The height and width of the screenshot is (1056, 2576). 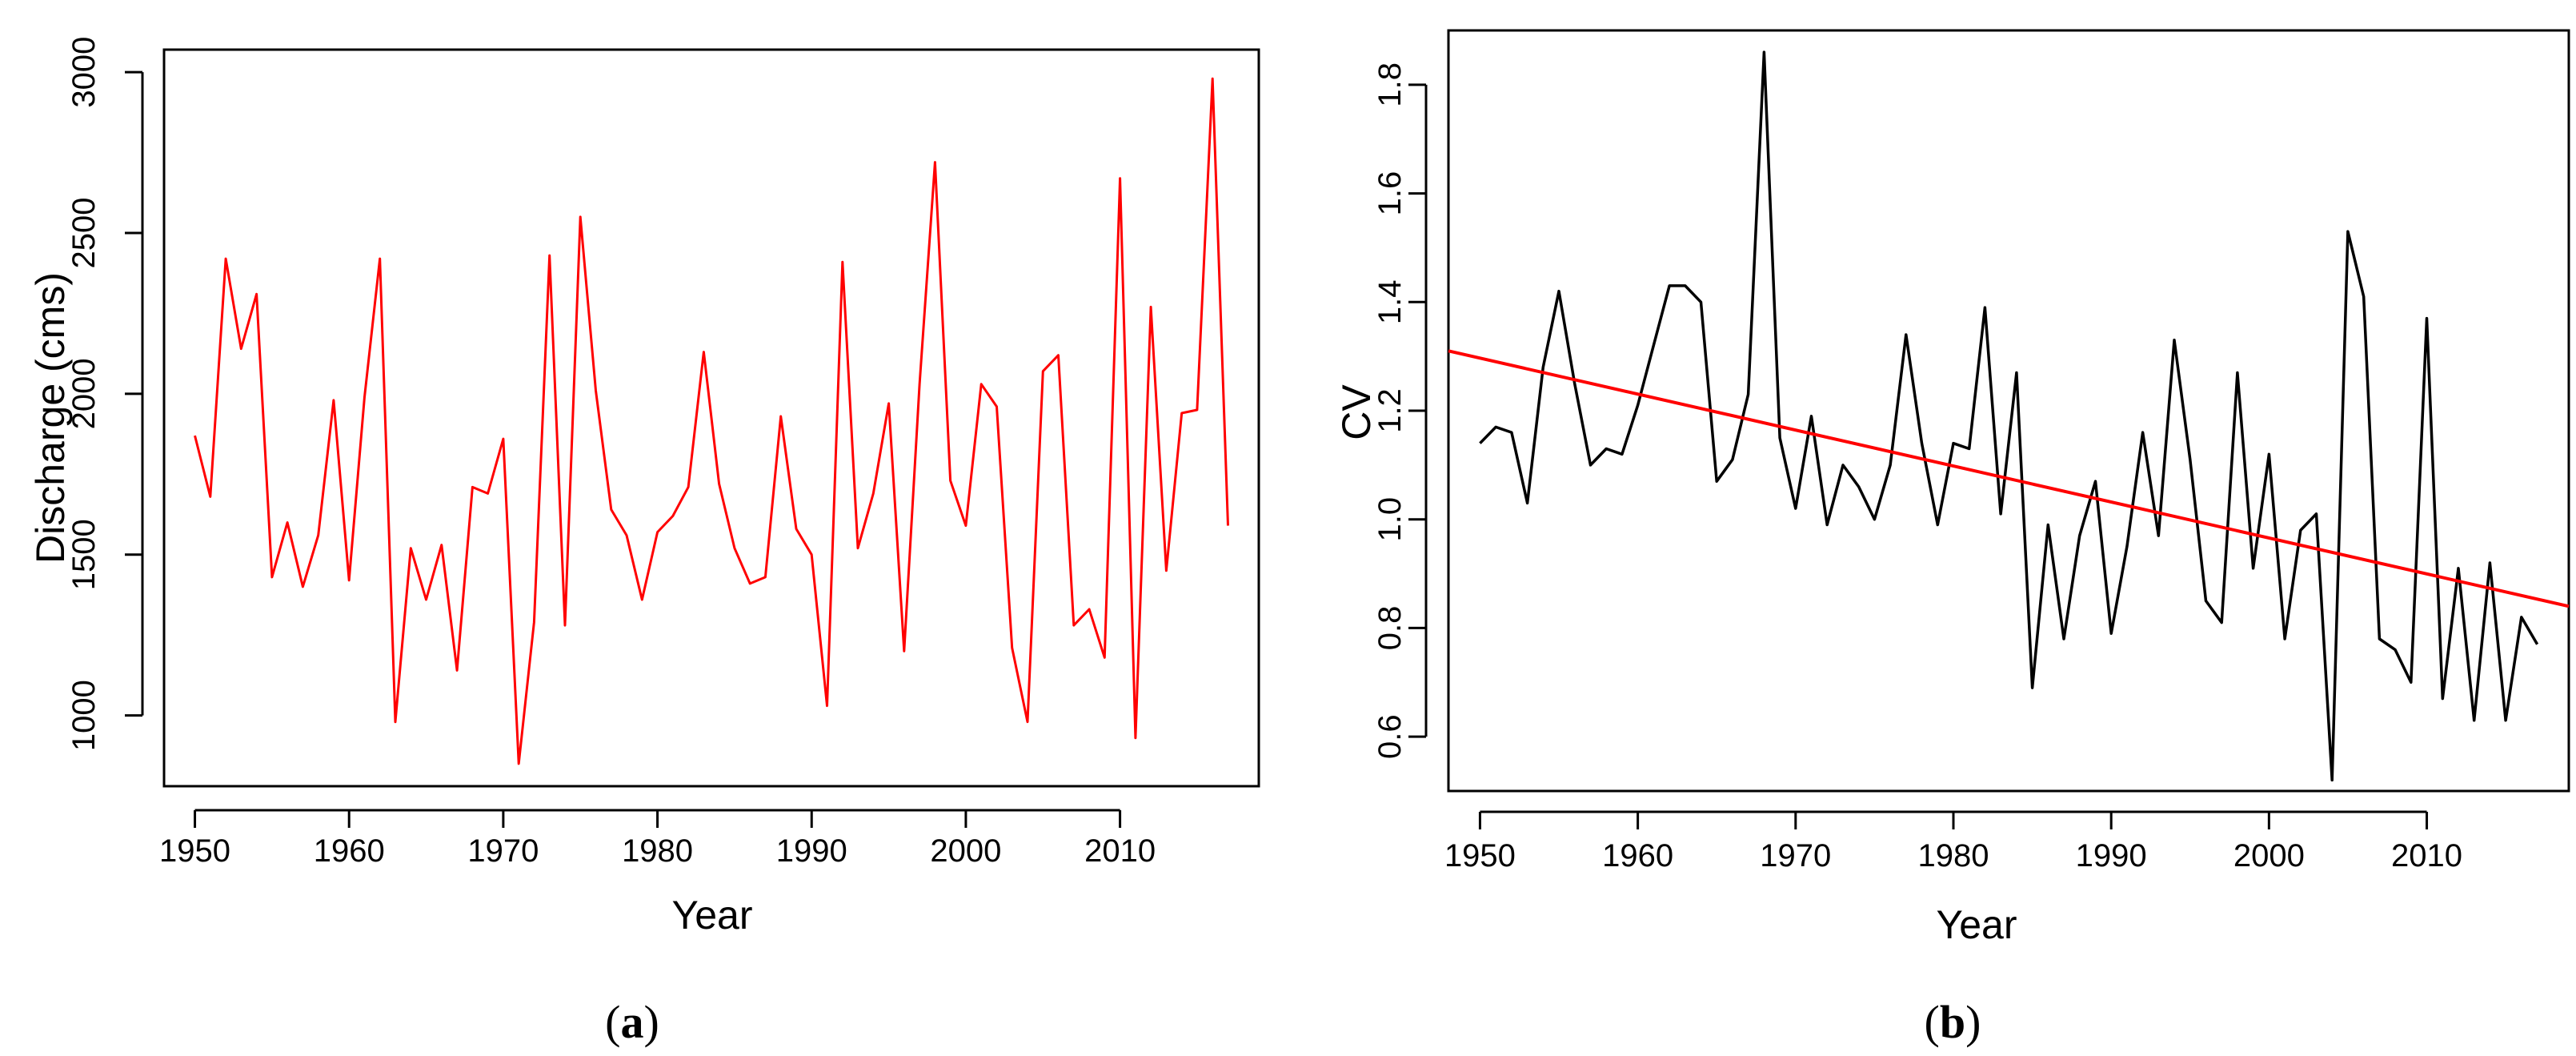 I want to click on panel-b-y-axis: 0.6 0.8 1.0 1.2 1.4 1.6 1.8, so click(x=1400, y=410).